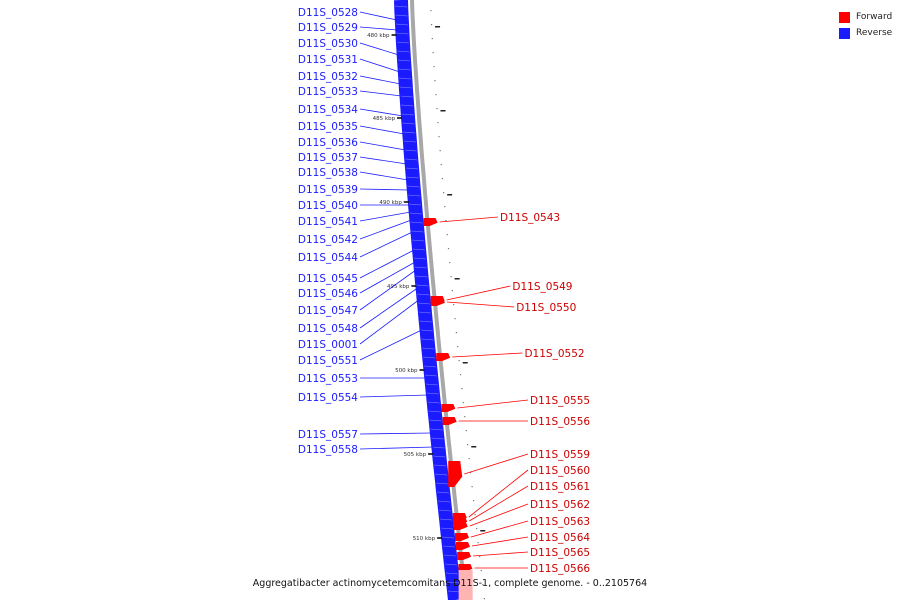 Image resolution: width=900 pixels, height=600 pixels. I want to click on scale-tick-label: 500 kbp, so click(406, 371).